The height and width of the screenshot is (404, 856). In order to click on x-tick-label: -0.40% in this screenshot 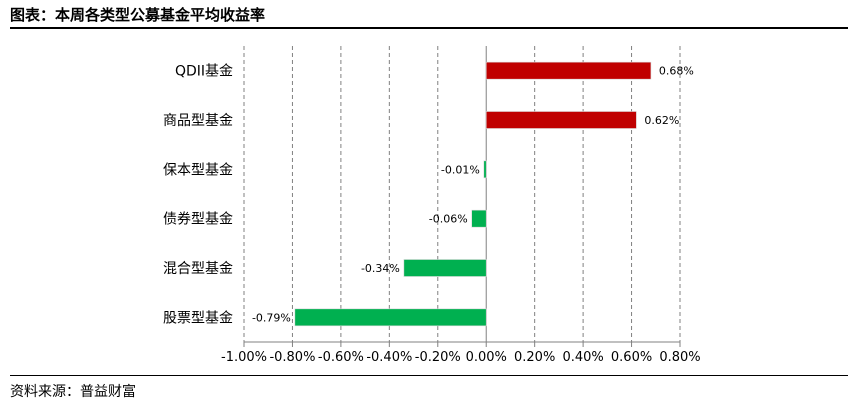, I will do `click(389, 357)`.